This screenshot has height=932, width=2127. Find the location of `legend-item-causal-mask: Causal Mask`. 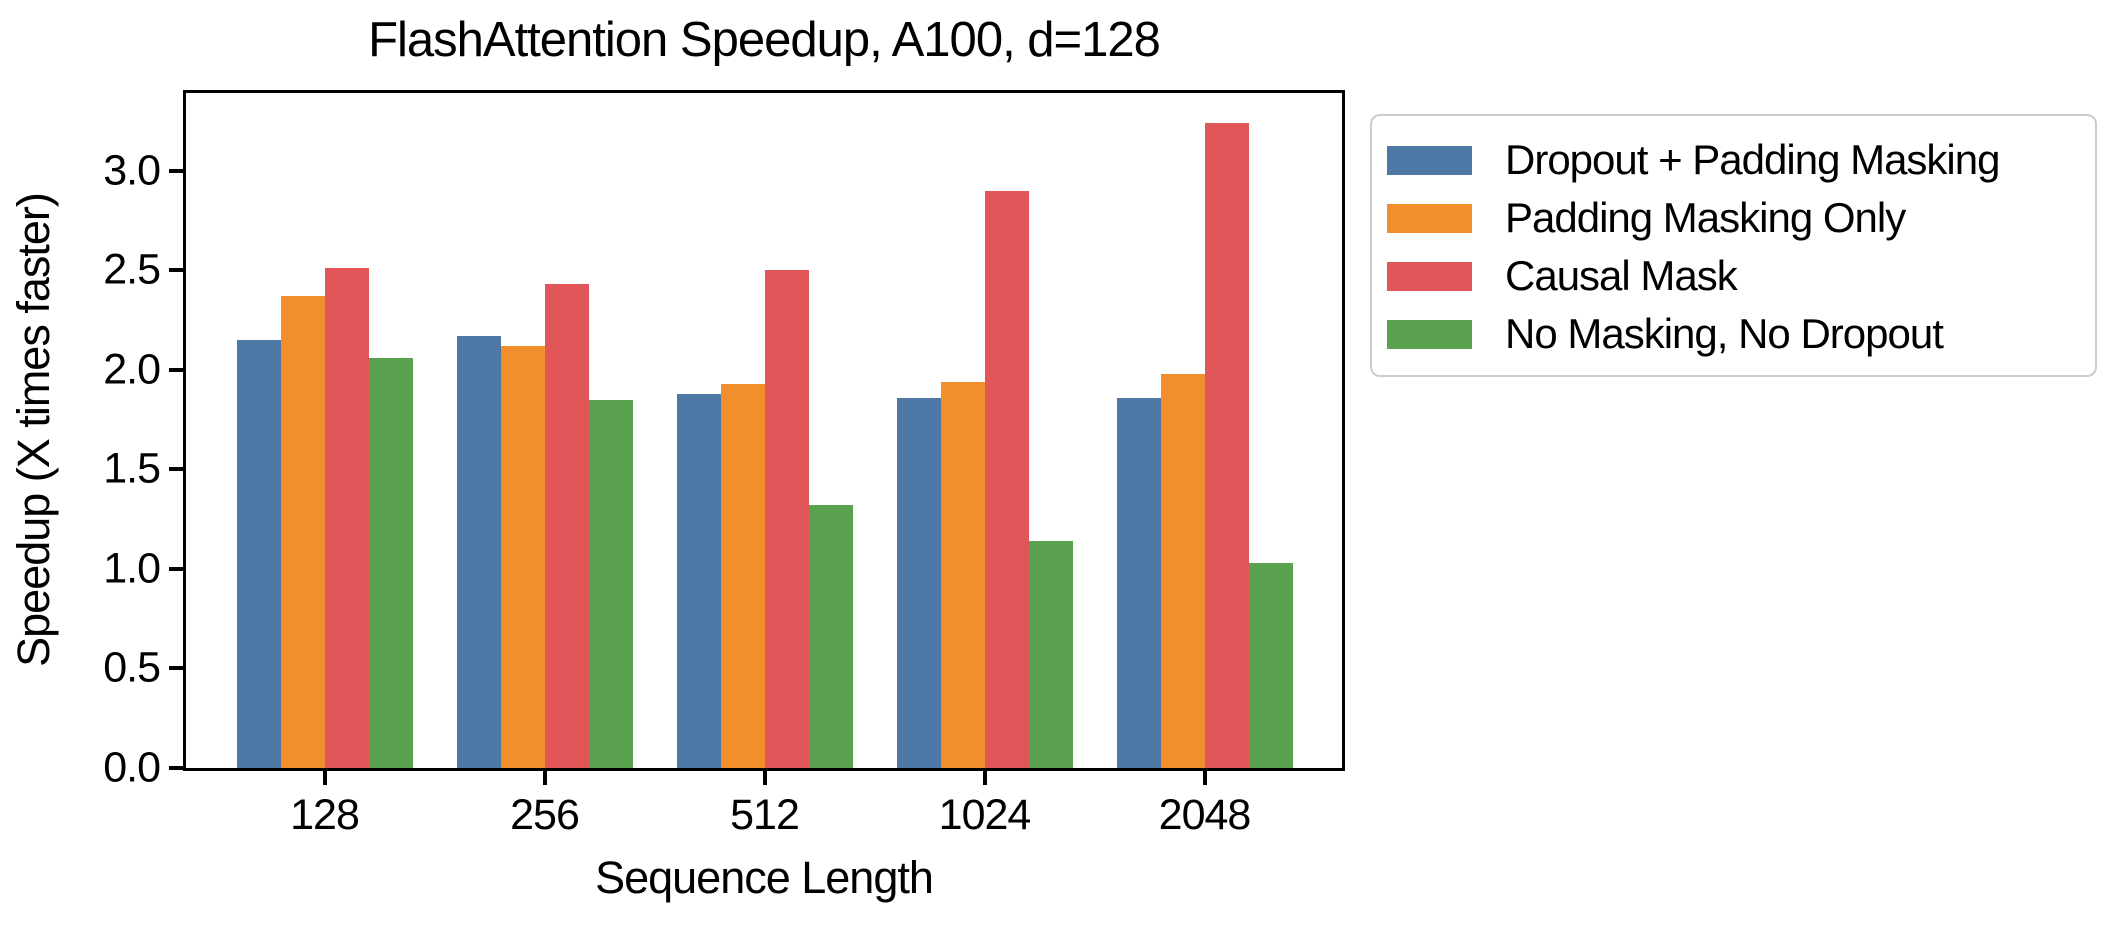

legend-item-causal-mask: Causal Mask is located at coordinates (1741, 276).